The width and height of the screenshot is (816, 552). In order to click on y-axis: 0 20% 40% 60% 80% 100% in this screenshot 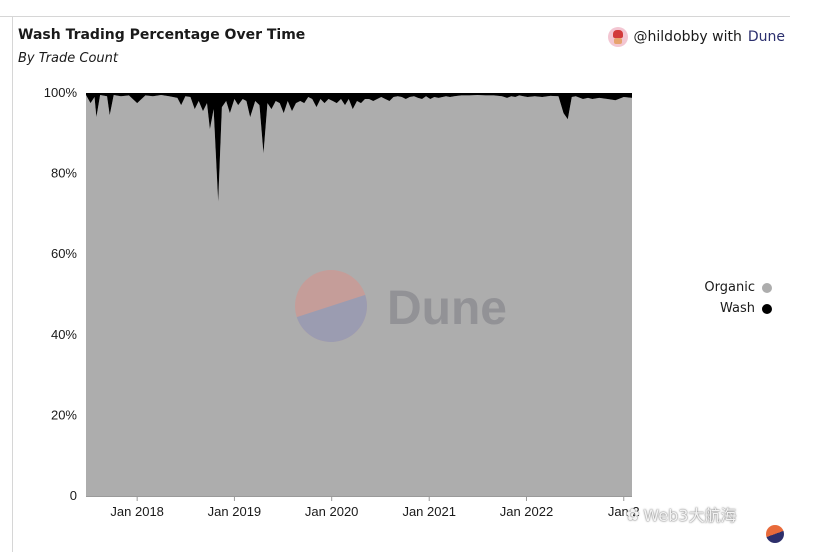, I will do `click(61, 294)`.